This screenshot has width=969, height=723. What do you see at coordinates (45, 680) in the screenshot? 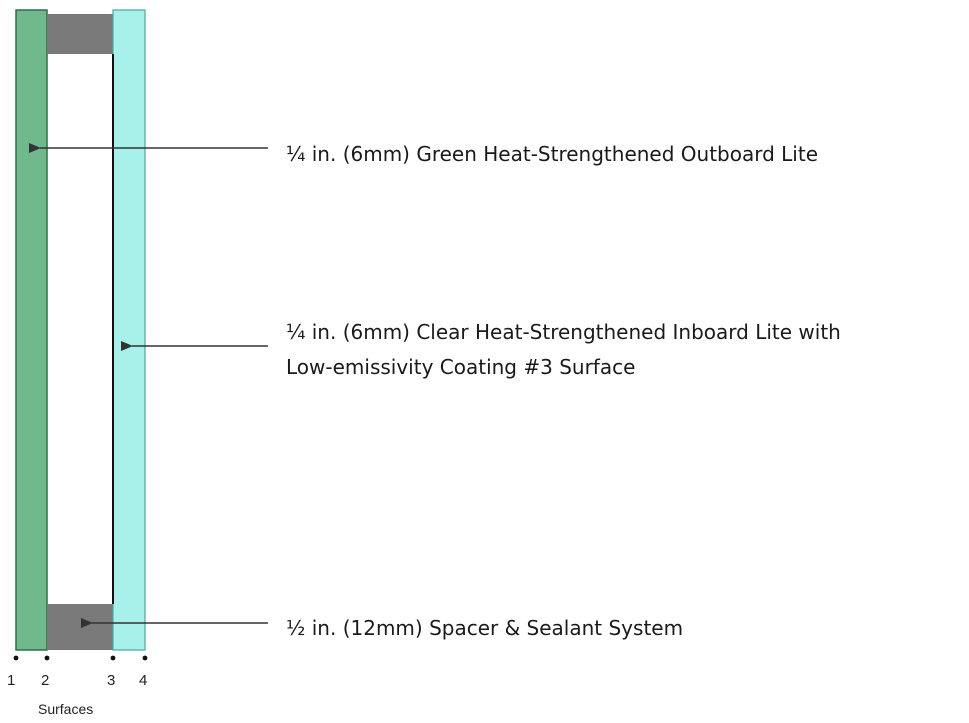
I see `surface-number-2: 2` at bounding box center [45, 680].